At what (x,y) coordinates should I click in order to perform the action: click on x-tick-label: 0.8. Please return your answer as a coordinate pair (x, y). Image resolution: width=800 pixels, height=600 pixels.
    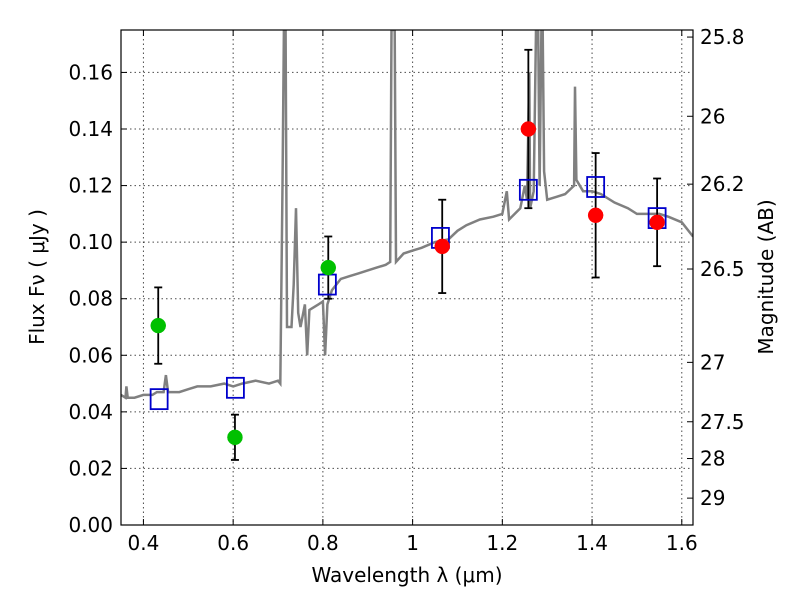
    Looking at the image, I should click on (323, 543).